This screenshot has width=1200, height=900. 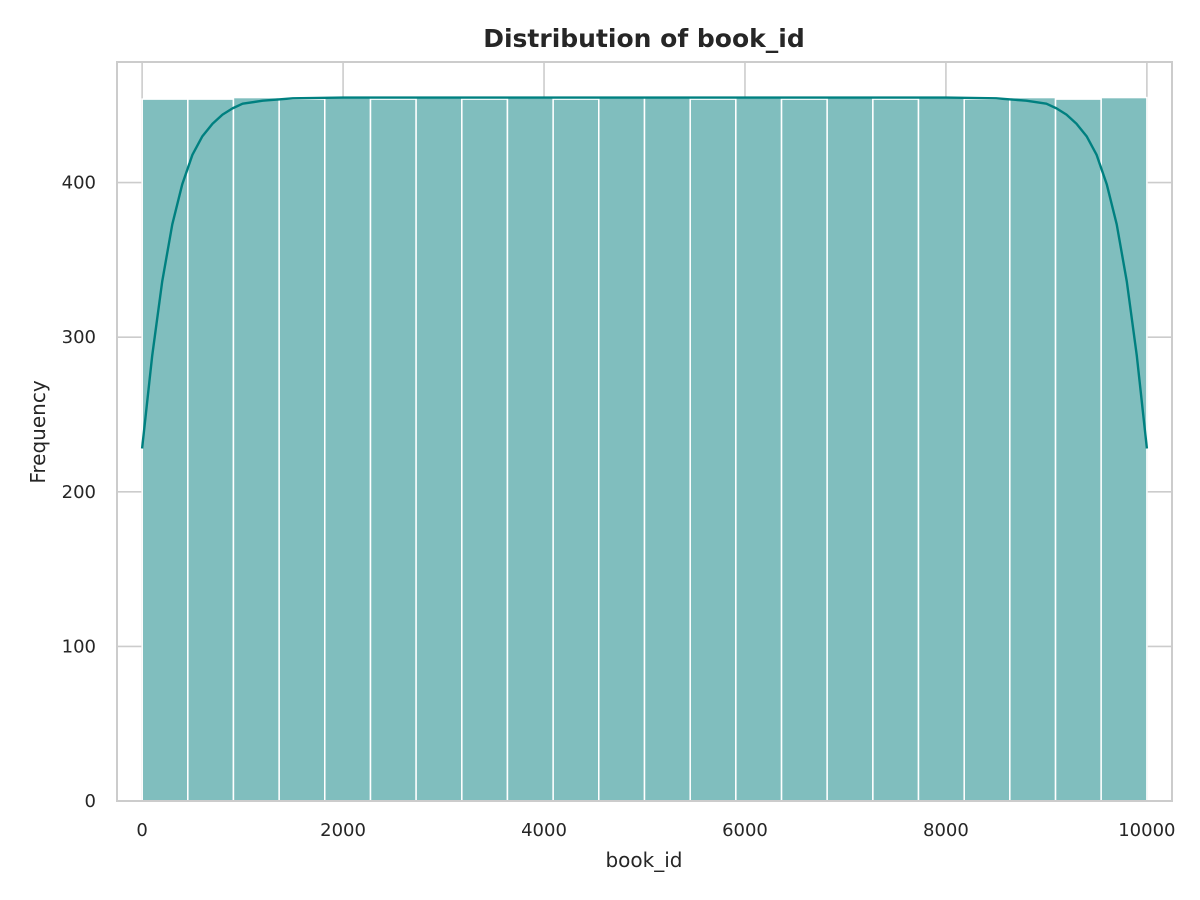 I want to click on x-tick-label: 8000, so click(x=946, y=830).